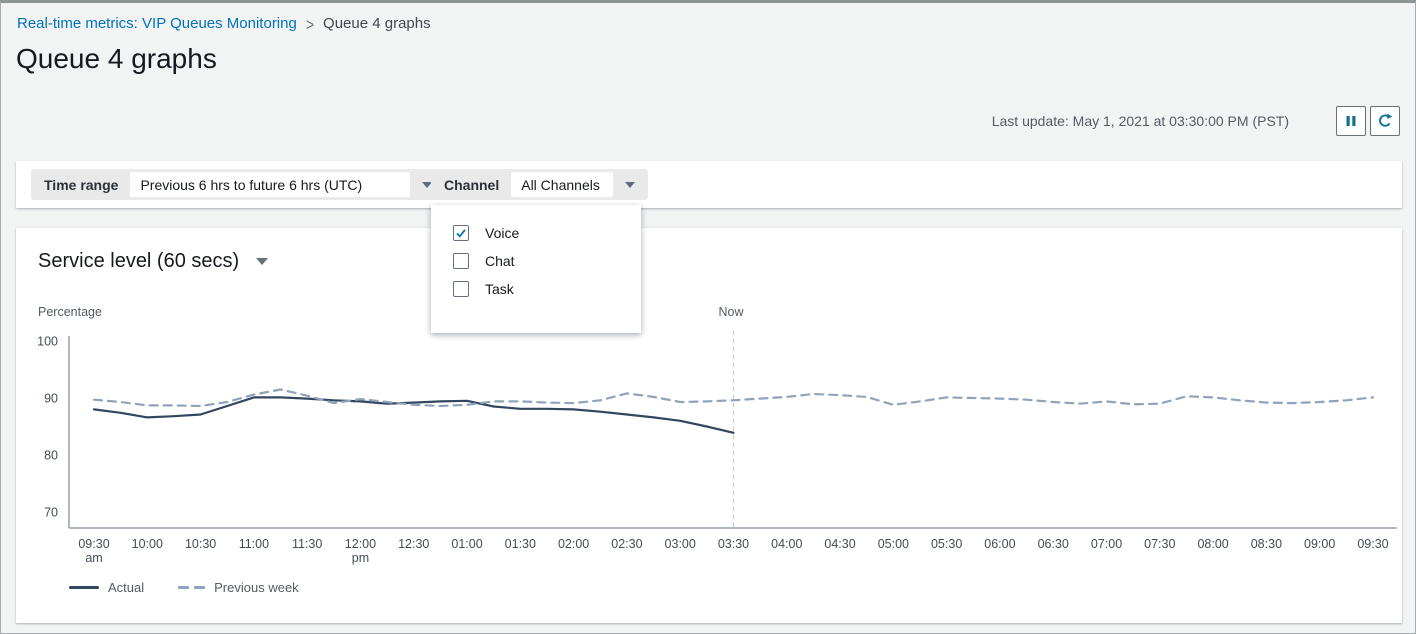  I want to click on x-tick-label: 07:30, so click(1159, 544).